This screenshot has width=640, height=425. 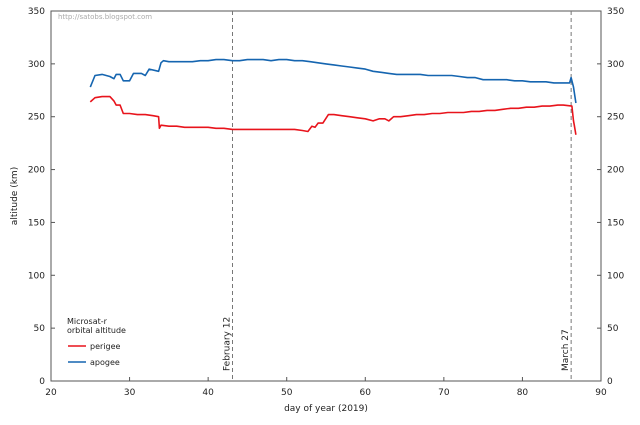 What do you see at coordinates (105, 362) in the screenshot?
I see `legend-label-apogee: apogee` at bounding box center [105, 362].